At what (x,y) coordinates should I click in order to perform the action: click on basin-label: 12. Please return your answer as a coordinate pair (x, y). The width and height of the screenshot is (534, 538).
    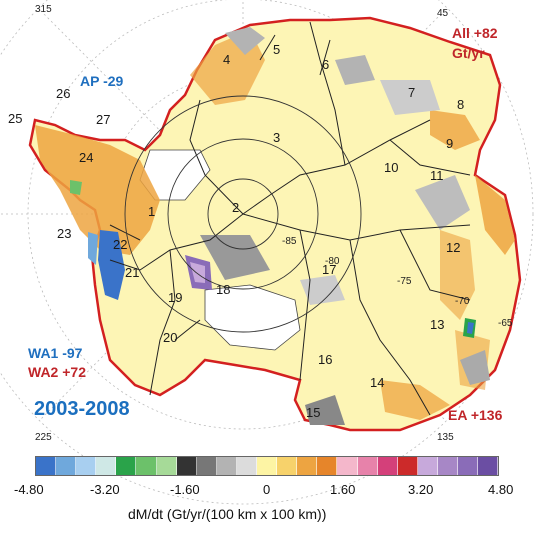
    Looking at the image, I should click on (453, 247).